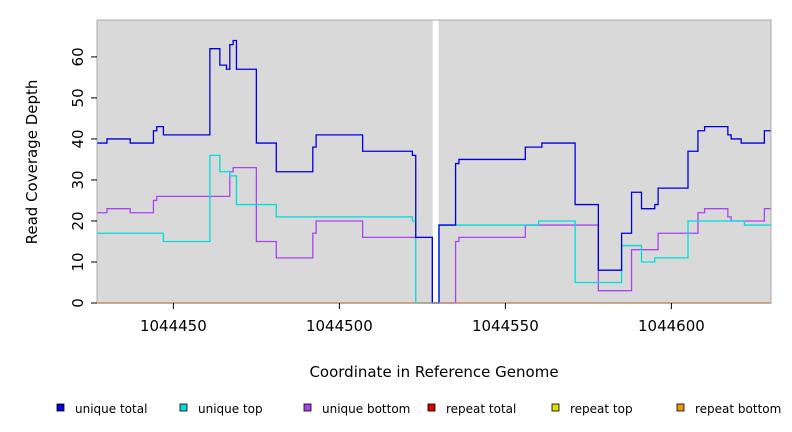 The width and height of the screenshot is (792, 432). Describe the element at coordinates (738, 409) in the screenshot. I see `legend-label: repeat bottom` at that location.